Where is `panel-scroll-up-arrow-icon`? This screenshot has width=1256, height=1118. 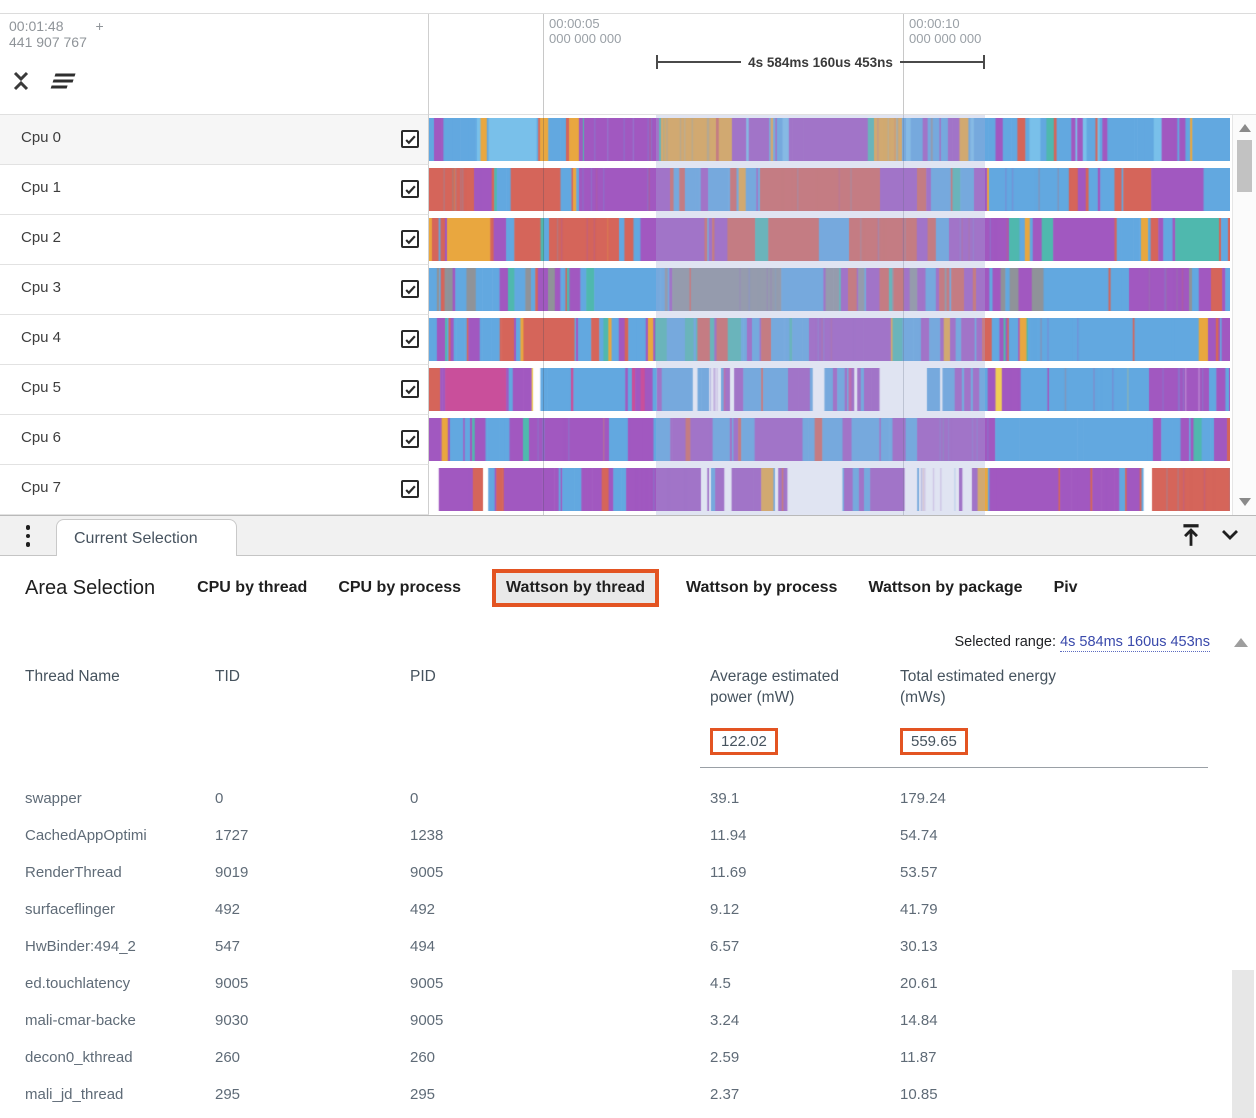
panel-scroll-up-arrow-icon is located at coordinates (1241, 642).